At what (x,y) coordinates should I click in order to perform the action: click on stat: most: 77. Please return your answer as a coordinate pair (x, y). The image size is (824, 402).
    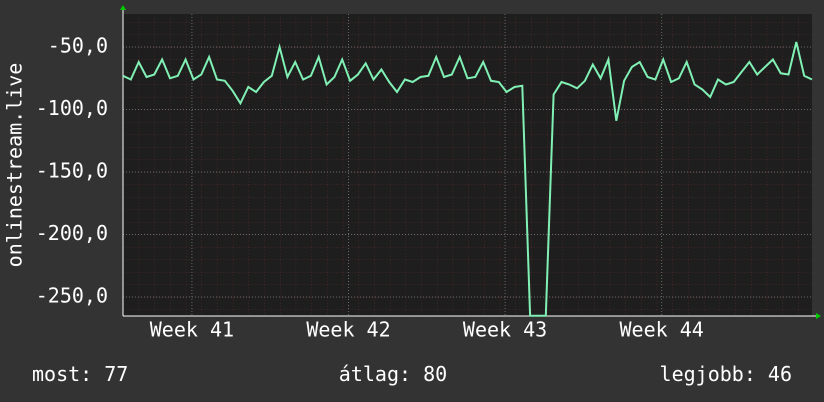
    Looking at the image, I should click on (80, 374).